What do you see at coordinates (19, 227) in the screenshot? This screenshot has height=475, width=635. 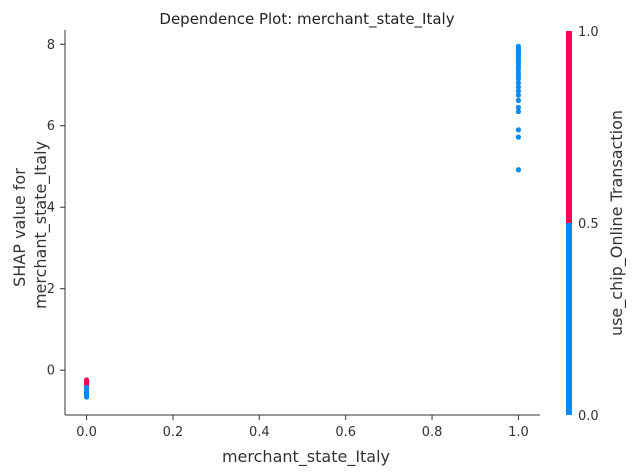 I see `y-axis-label-line-1: SHAP value for` at bounding box center [19, 227].